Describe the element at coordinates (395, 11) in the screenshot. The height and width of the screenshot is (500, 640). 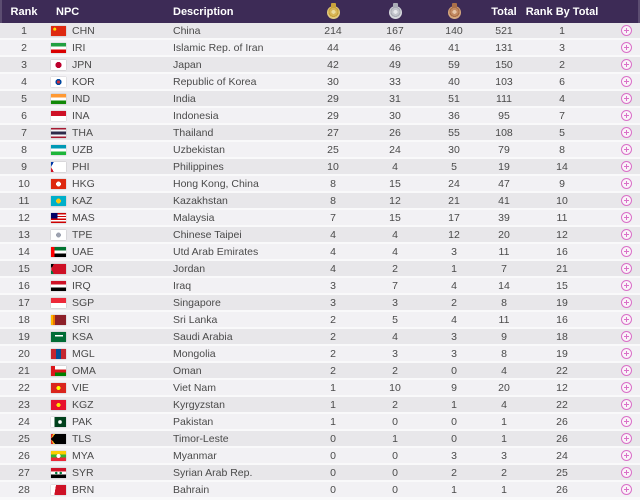
I see `silver-medal-icon` at that location.